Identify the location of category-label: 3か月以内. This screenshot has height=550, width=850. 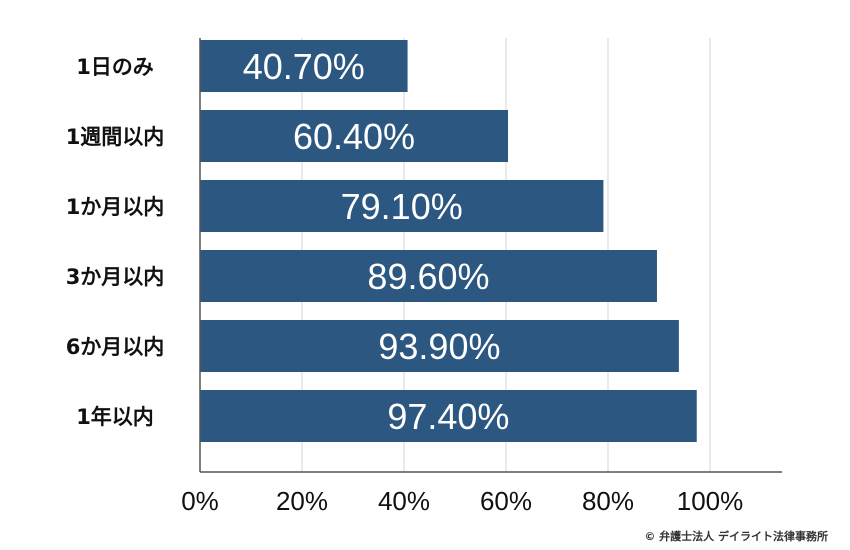
(115, 277).